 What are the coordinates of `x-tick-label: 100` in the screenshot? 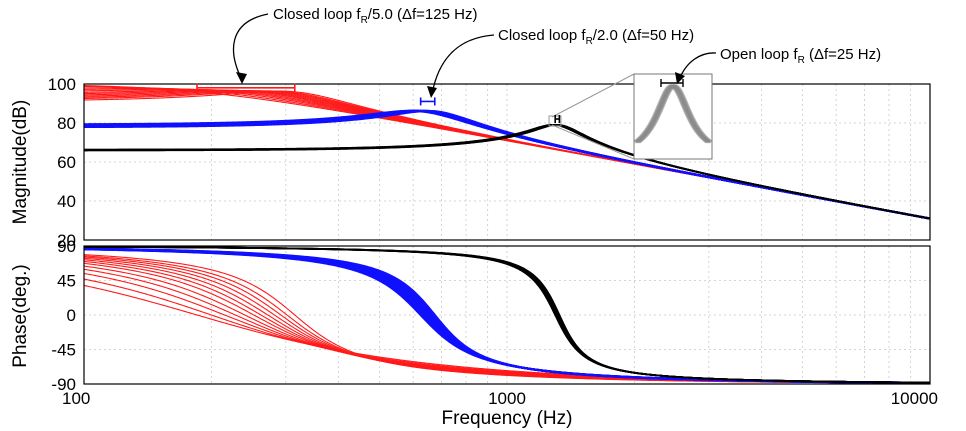 It's located at (76, 398).